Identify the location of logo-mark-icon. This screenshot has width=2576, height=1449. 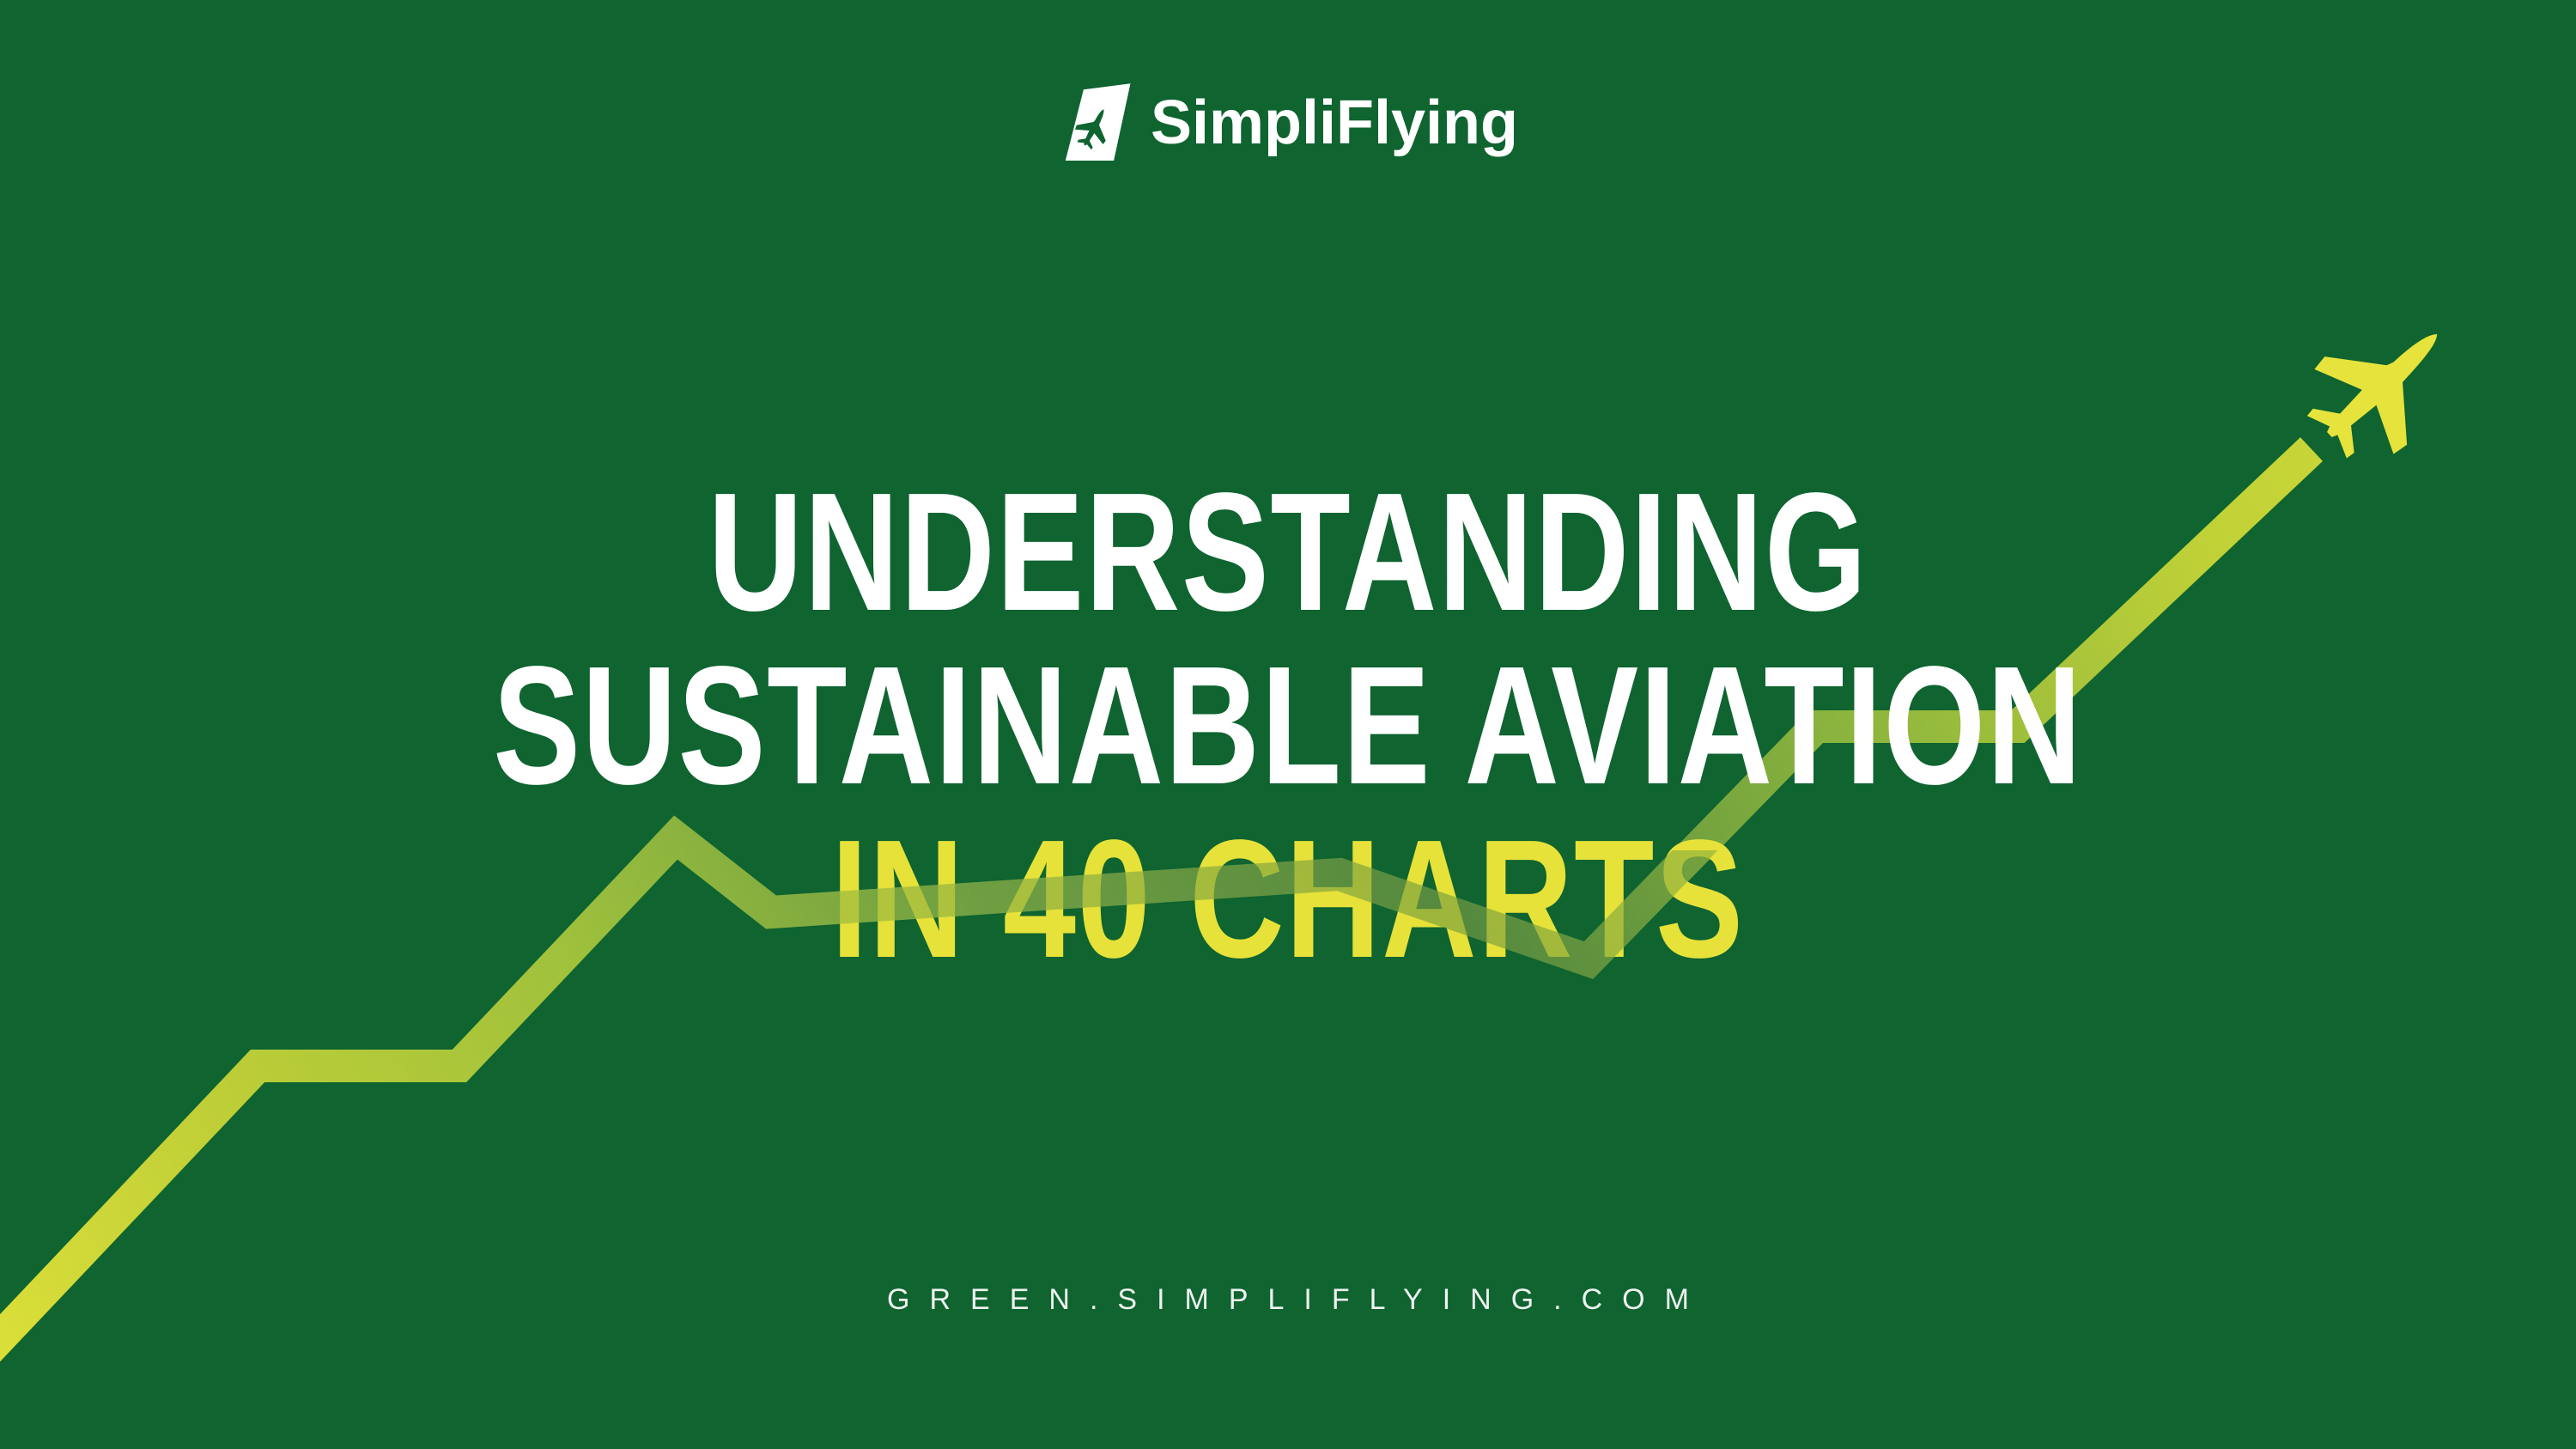
(1098, 122).